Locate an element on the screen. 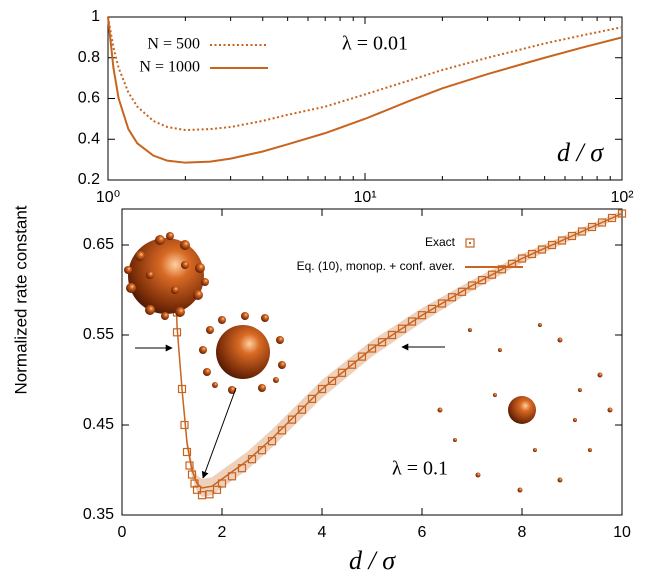 This screenshot has height=580, width=649. annotation: λ = 0.01 is located at coordinates (375, 44).